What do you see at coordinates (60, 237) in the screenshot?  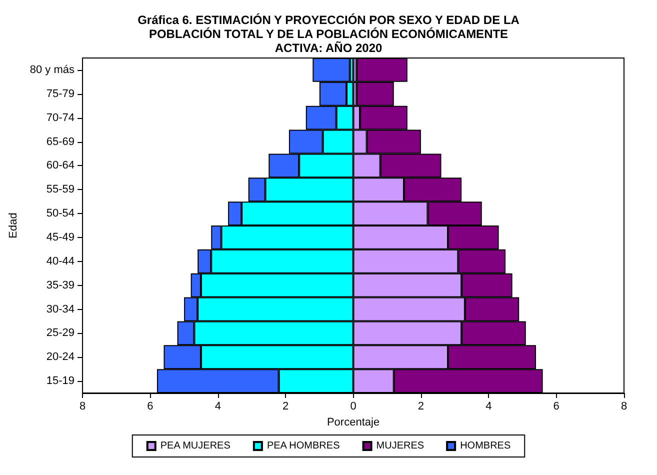 I see `y-tick-label: 45-49` at bounding box center [60, 237].